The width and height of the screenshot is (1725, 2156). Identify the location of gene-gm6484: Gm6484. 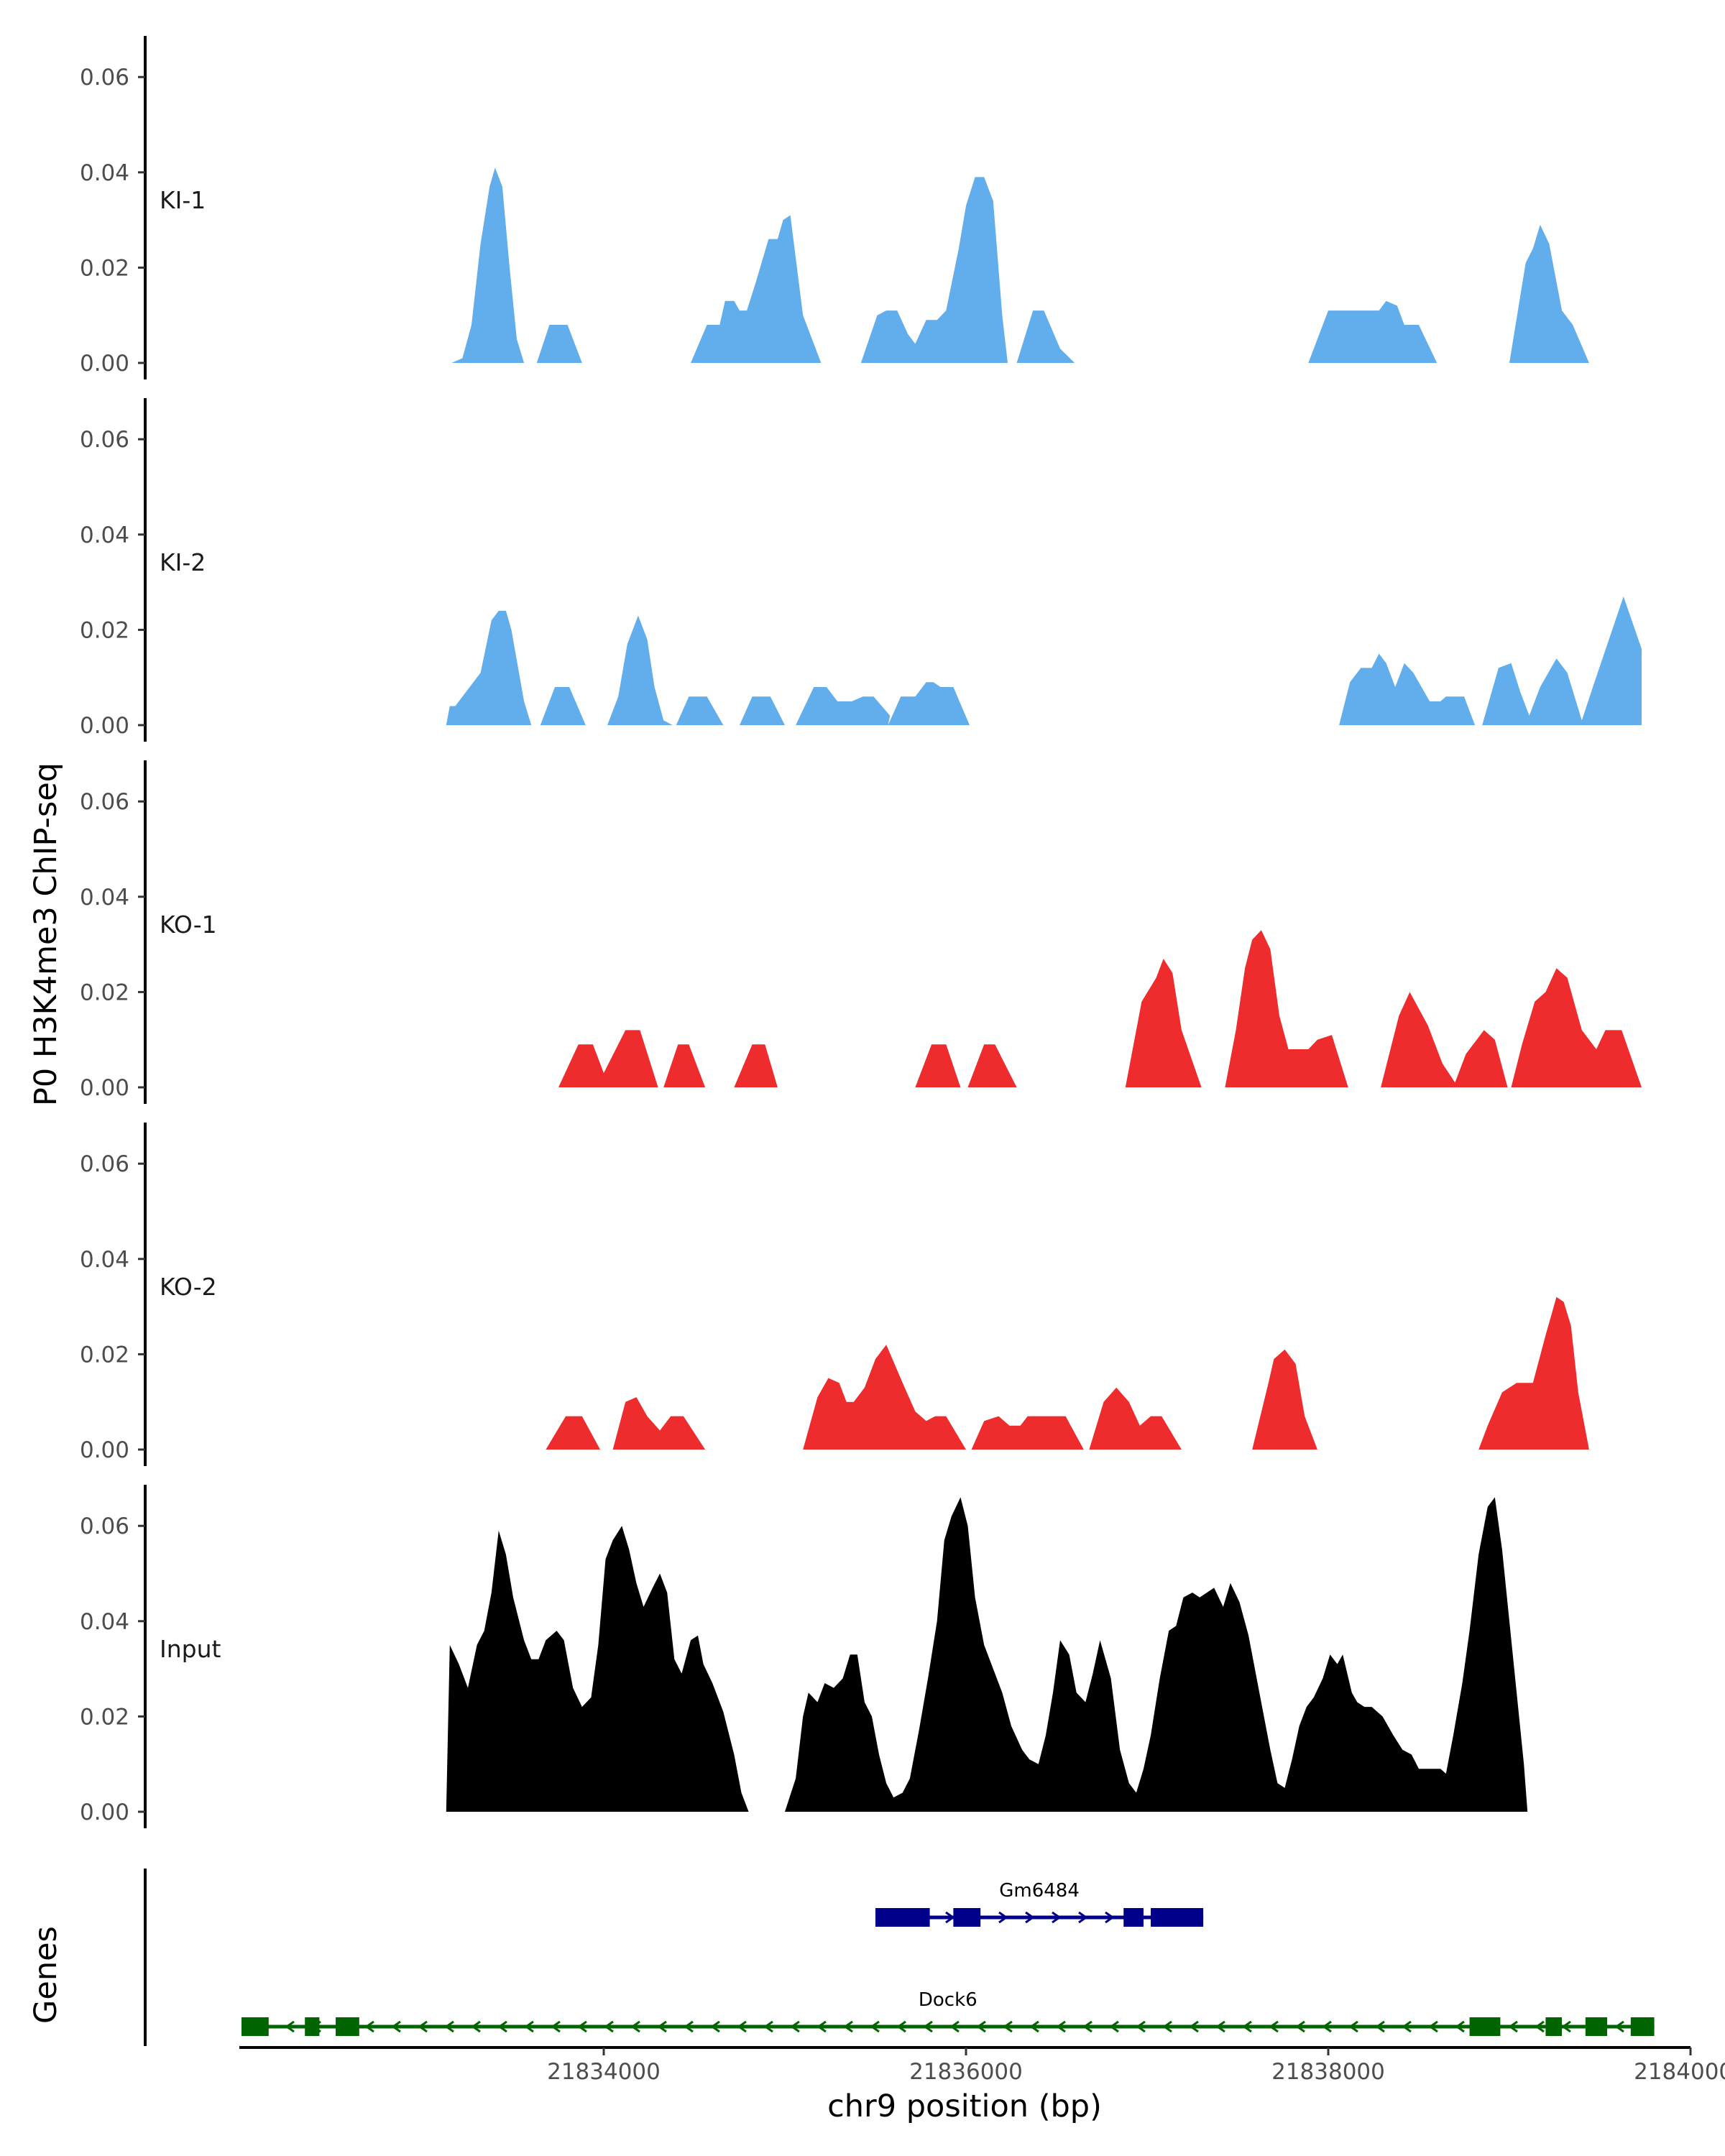
(1039, 1904).